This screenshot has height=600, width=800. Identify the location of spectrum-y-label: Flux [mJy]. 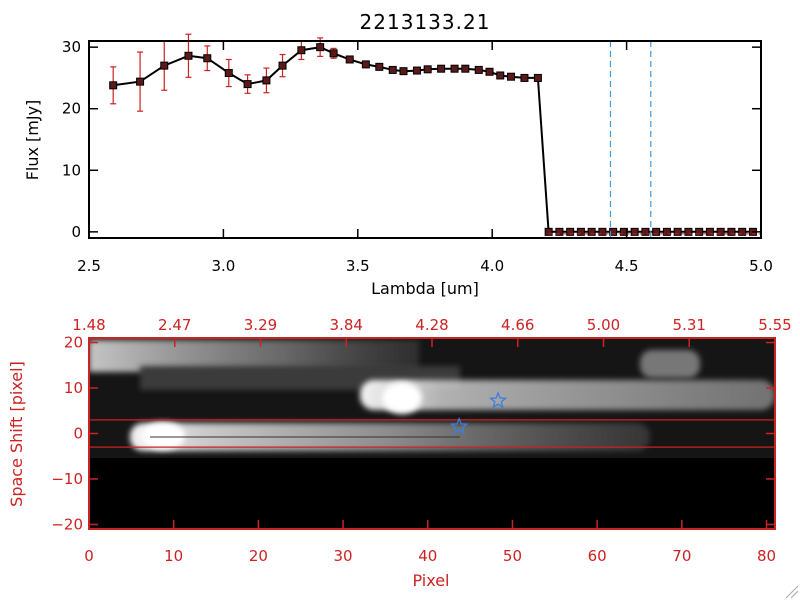
(32, 140).